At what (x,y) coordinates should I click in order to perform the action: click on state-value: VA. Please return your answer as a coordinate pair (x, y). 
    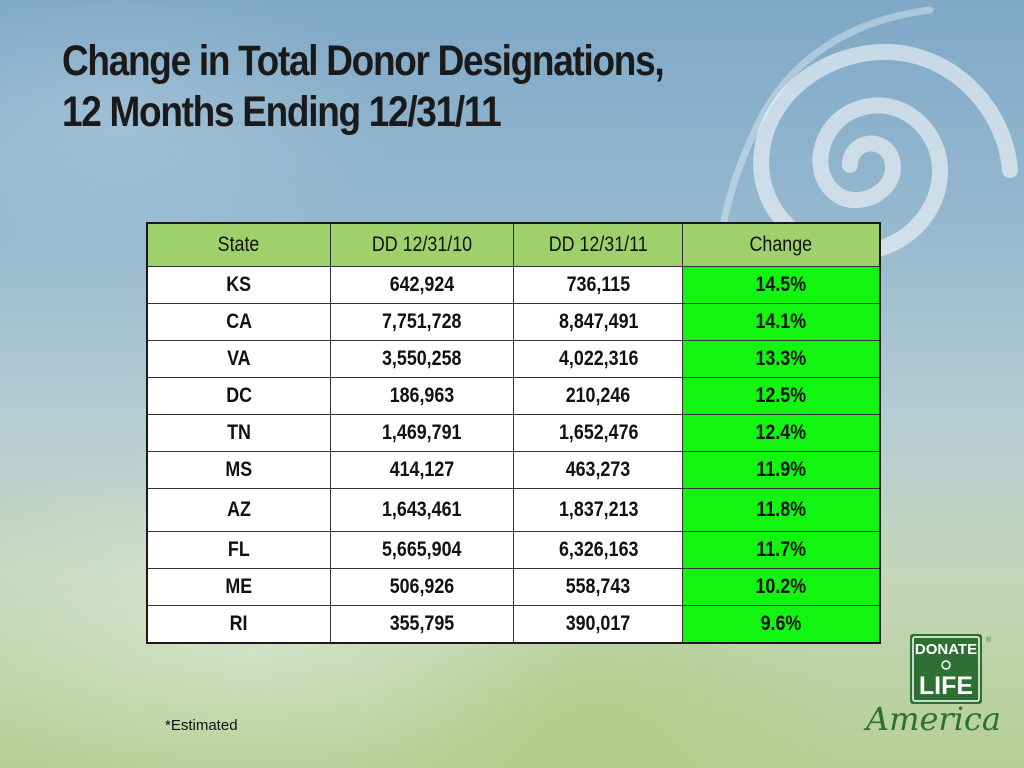
    Looking at the image, I should click on (239, 358).